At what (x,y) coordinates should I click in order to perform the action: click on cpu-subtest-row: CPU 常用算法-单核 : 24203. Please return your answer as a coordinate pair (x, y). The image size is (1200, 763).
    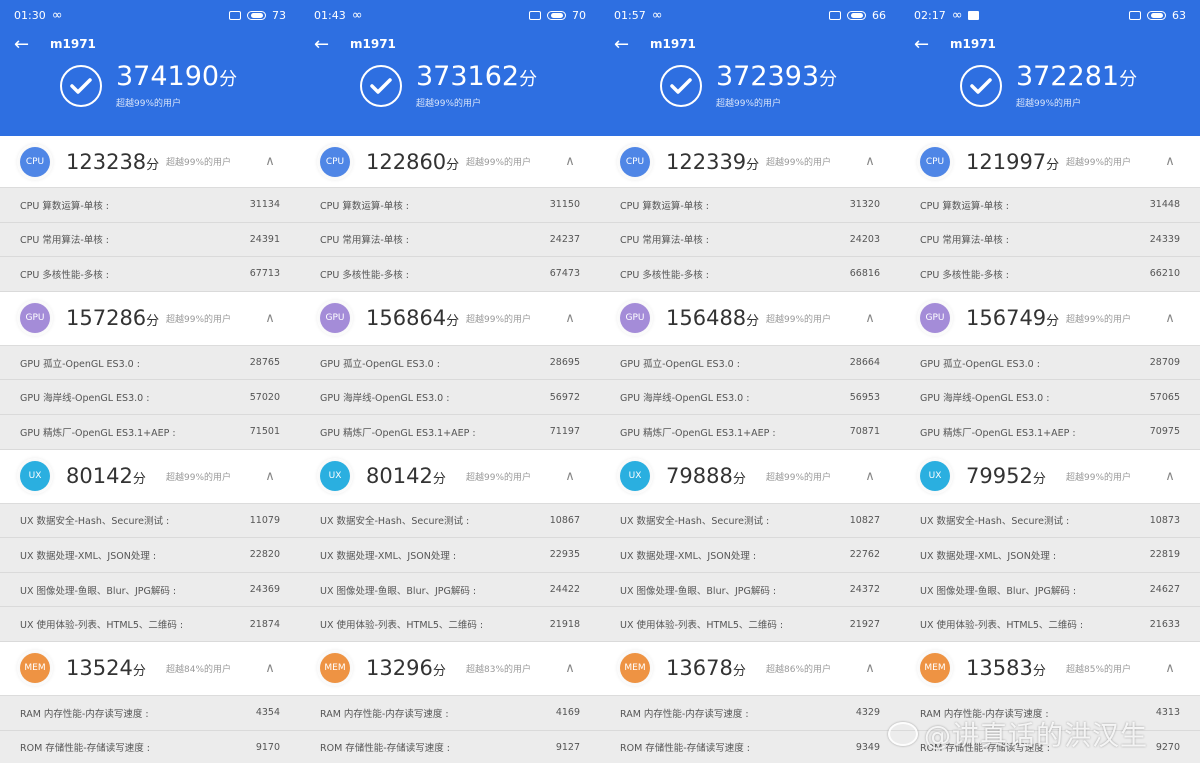
    Looking at the image, I should click on (750, 240).